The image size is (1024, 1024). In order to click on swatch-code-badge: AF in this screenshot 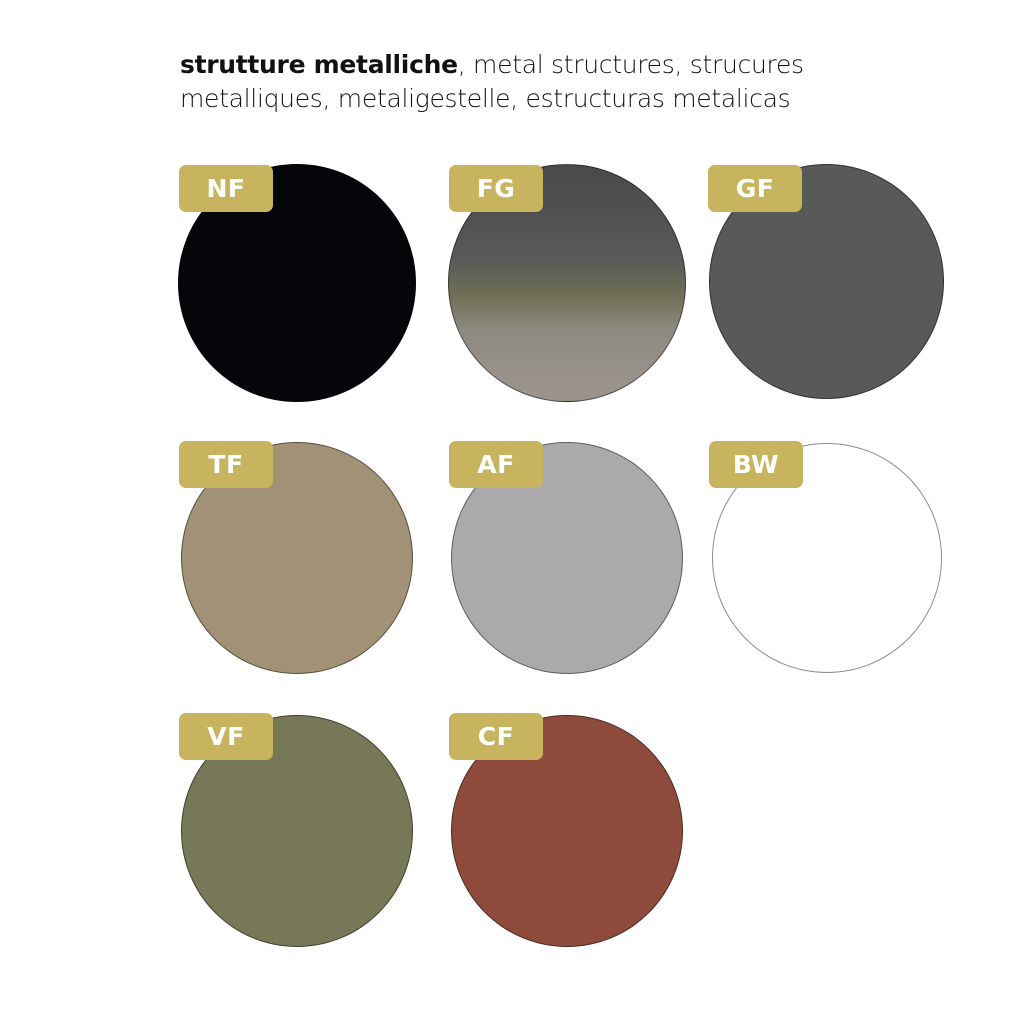, I will do `click(496, 464)`.